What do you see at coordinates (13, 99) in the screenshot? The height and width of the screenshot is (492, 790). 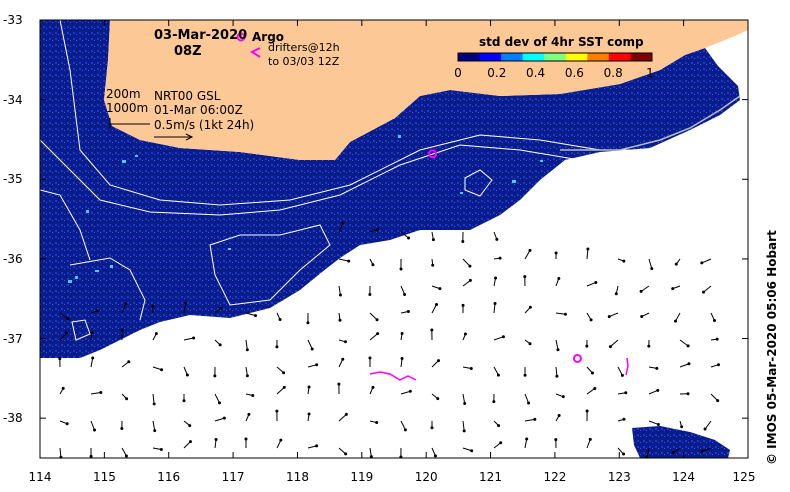 I see `lat-tick-label: -34` at bounding box center [13, 99].